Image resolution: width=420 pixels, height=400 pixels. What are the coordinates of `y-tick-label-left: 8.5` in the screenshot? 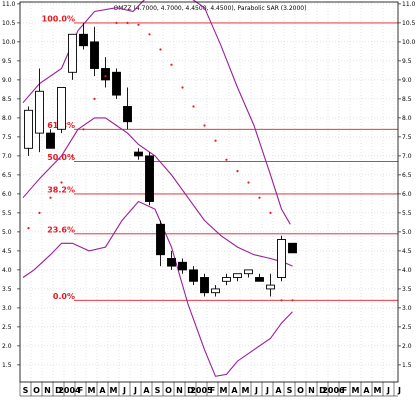 It's located at (7, 99).